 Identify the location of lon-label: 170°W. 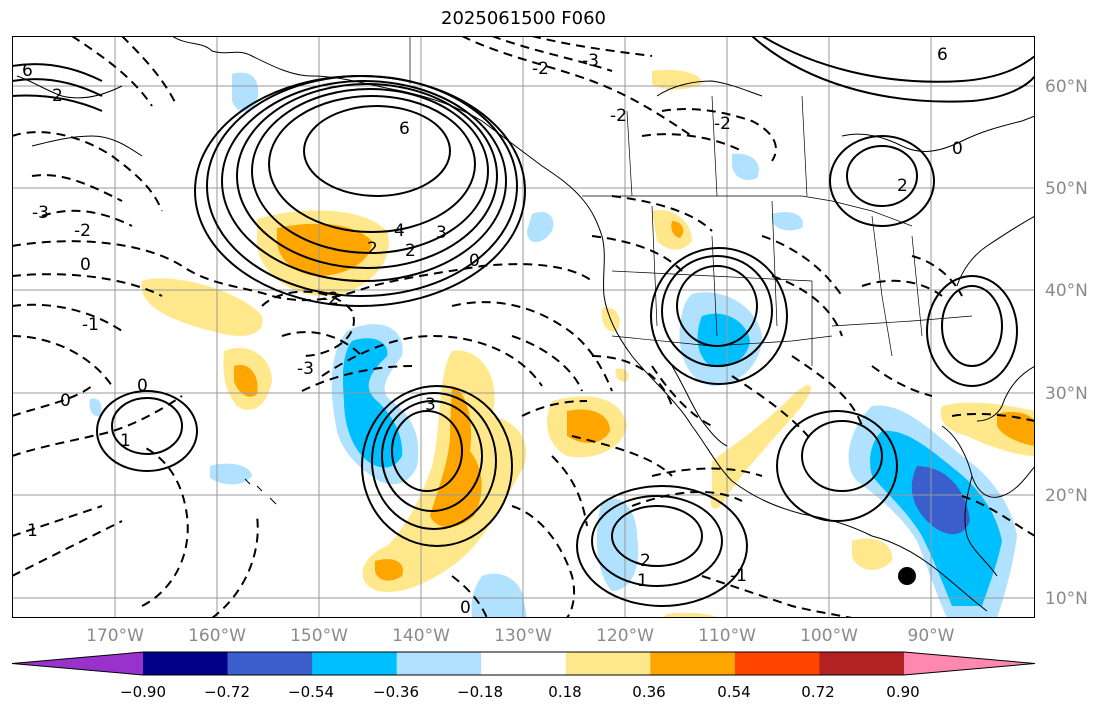
(115, 636).